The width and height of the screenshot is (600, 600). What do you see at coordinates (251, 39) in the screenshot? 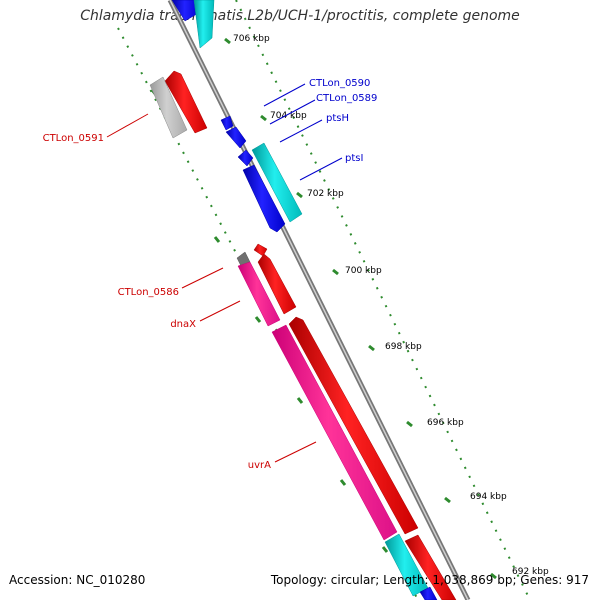
I see `scale-label-706: 706 kbp` at bounding box center [251, 39].